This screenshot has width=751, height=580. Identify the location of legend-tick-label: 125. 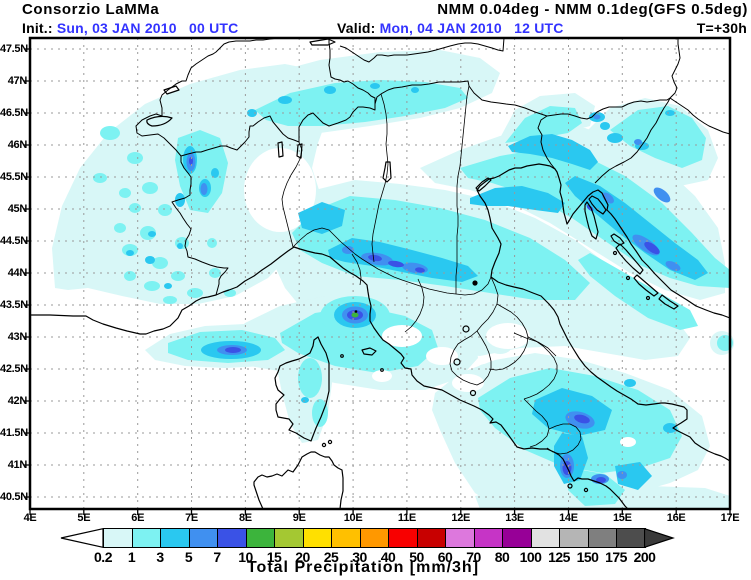
(559, 557).